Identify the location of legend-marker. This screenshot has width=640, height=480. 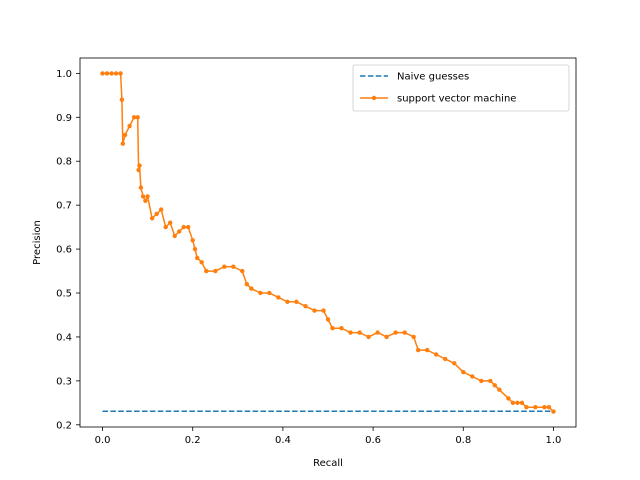
(374, 98).